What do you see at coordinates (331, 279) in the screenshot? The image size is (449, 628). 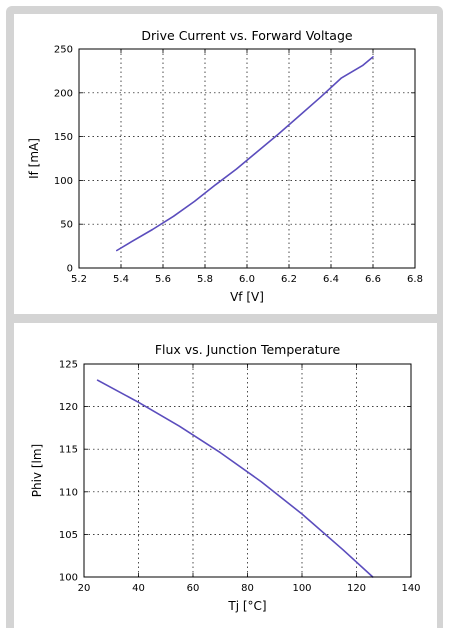 I see `x-tick-label: 6.4` at bounding box center [331, 279].